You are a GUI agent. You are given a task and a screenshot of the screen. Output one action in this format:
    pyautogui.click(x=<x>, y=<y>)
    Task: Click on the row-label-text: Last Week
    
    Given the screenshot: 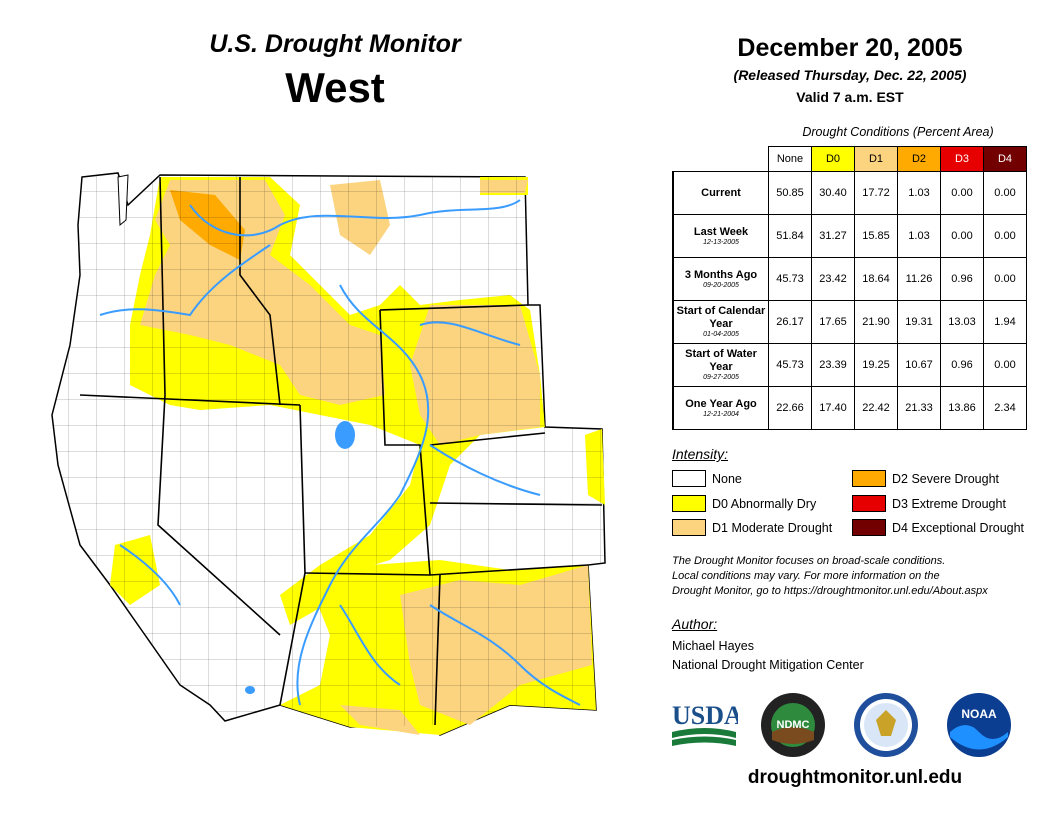 What is the action you would take?
    pyautogui.click(x=721, y=231)
    